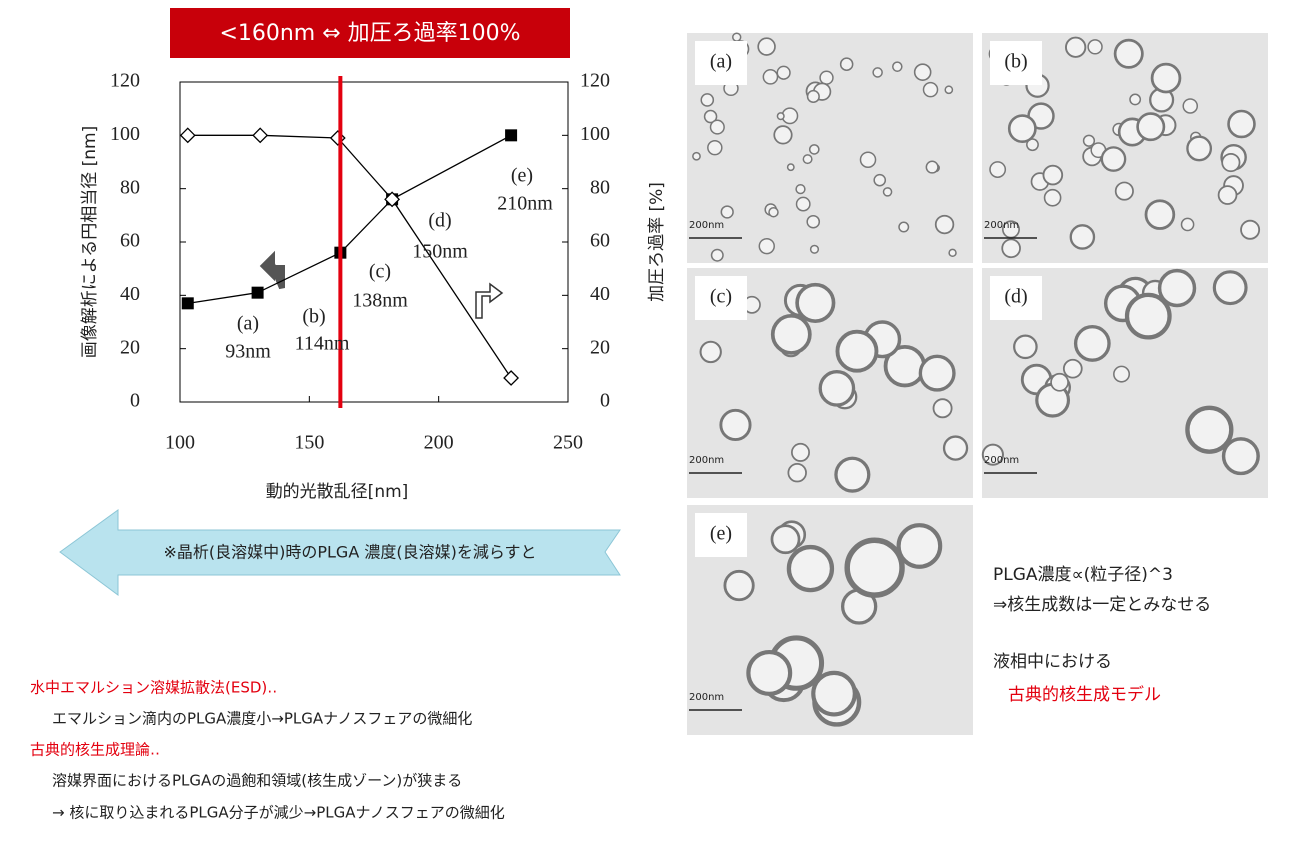 The height and width of the screenshot is (850, 1306). What do you see at coordinates (568, 443) in the screenshot?
I see `x-tick-label: 250` at bounding box center [568, 443].